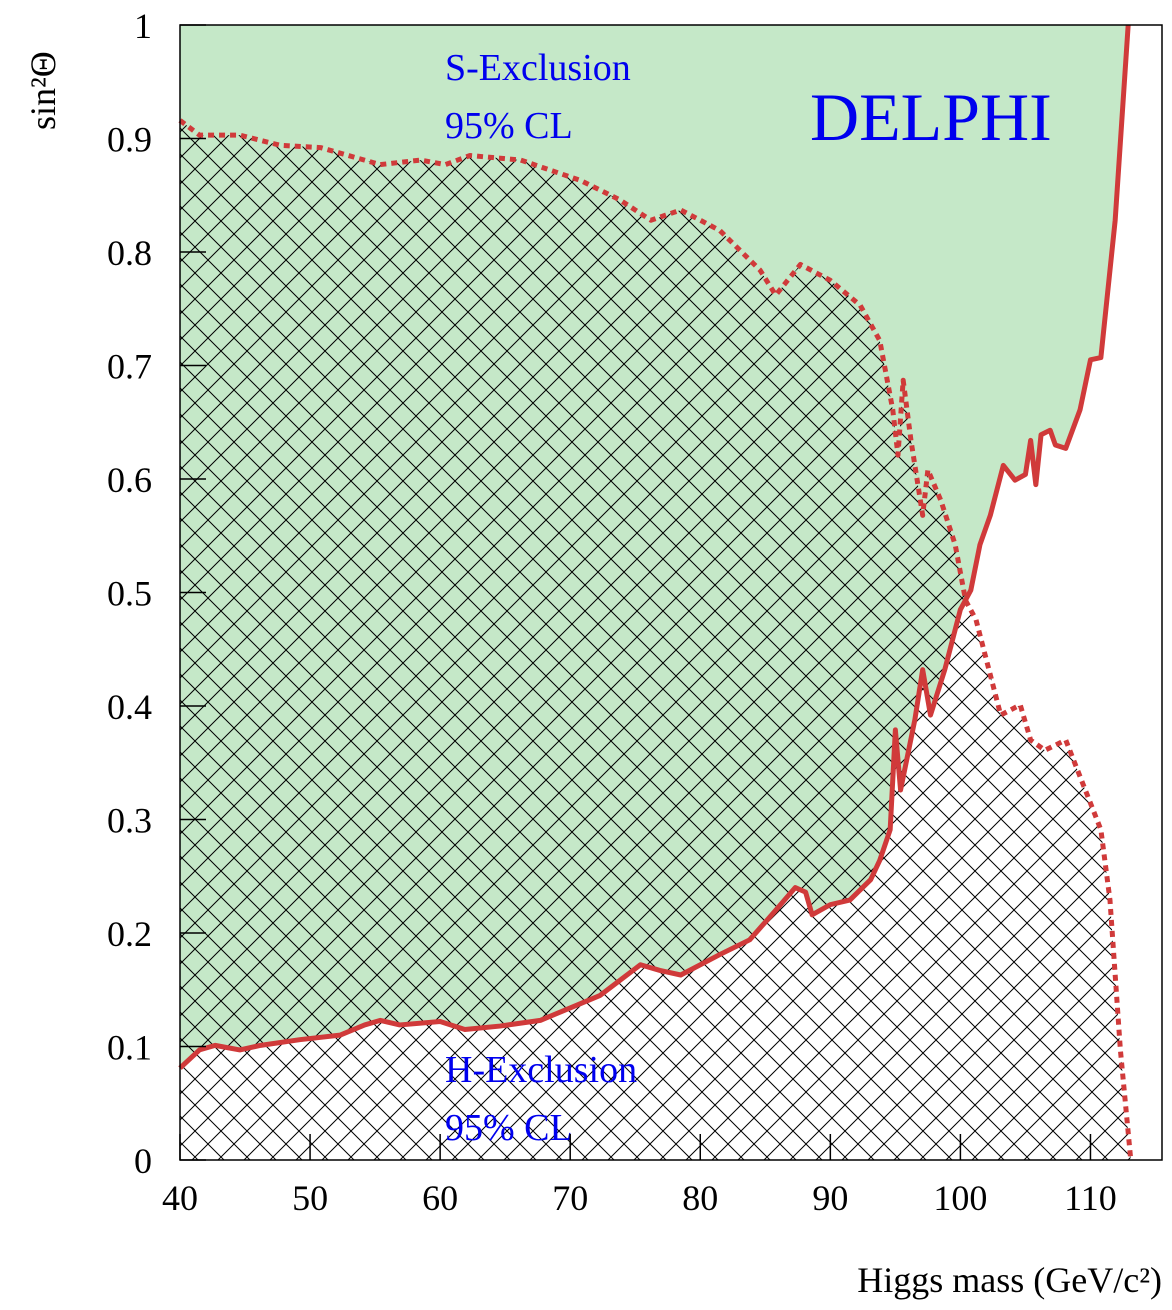 The width and height of the screenshot is (1172, 1310). What do you see at coordinates (700, 1198) in the screenshot?
I see `x-tick-label: 80` at bounding box center [700, 1198].